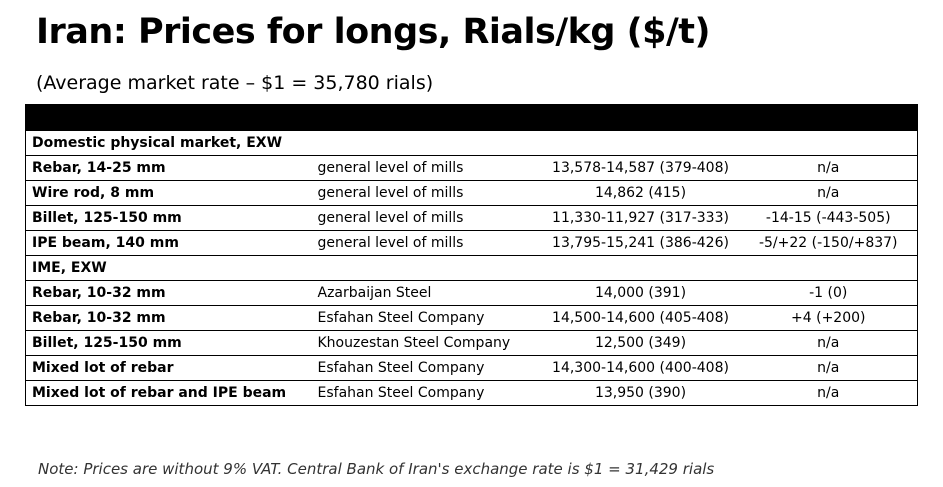 Image resolution: width=943 pixels, height=487 pixels. What do you see at coordinates (640, 318) in the screenshot?
I see `price-cell: 14,500-14,600 (405-408)` at bounding box center [640, 318].